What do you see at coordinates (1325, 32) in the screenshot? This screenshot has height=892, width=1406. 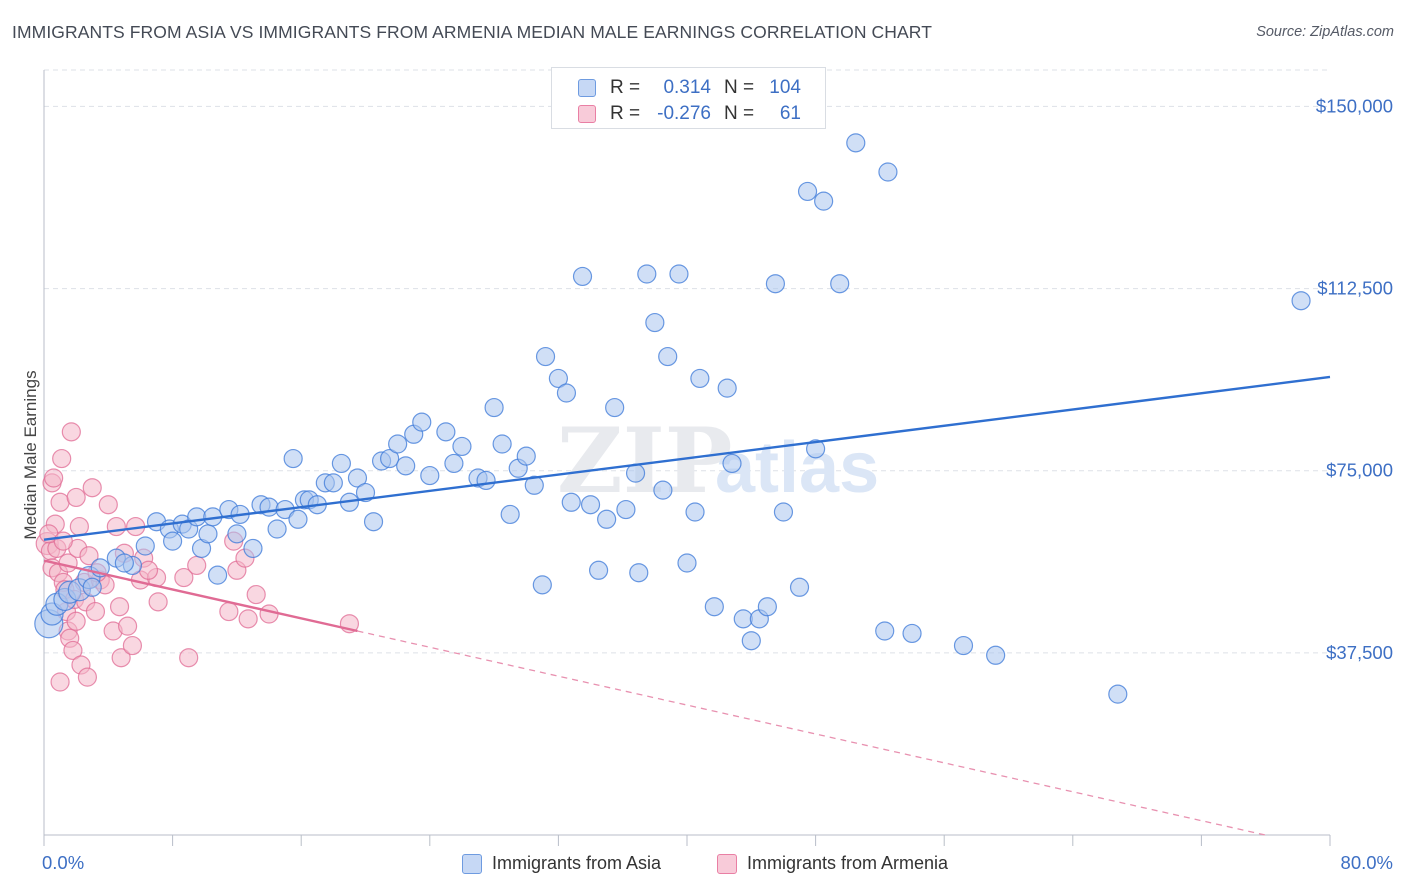 I see `source-label: Source: ZipAtlas.com` at bounding box center [1325, 32].